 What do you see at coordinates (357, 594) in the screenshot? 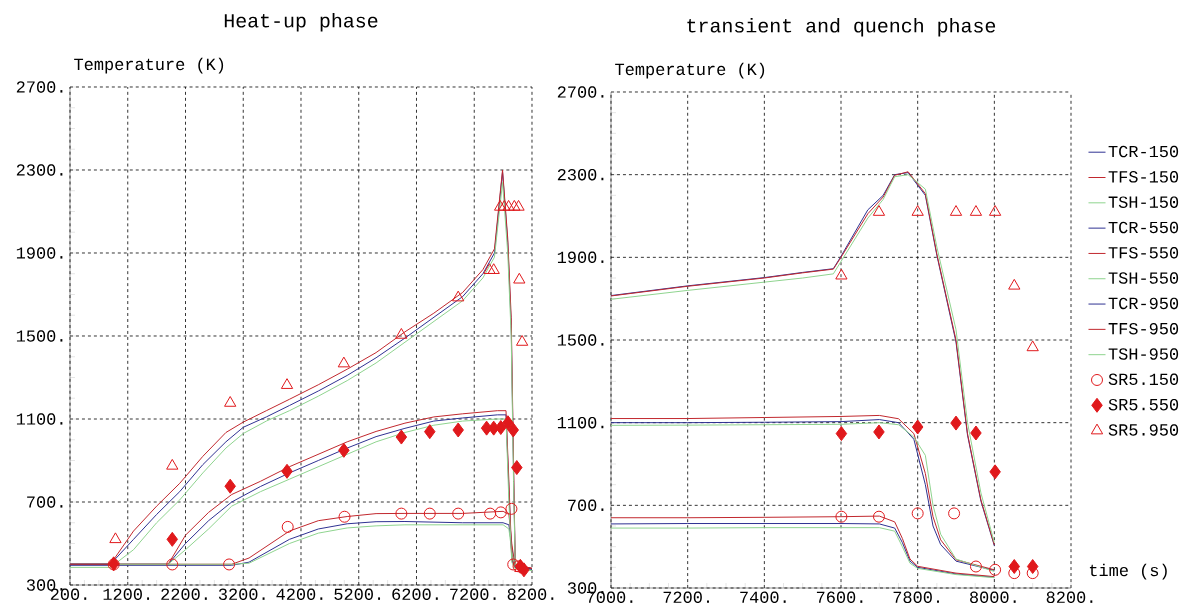
I see `x-tick-label: 5200.` at bounding box center [357, 594].